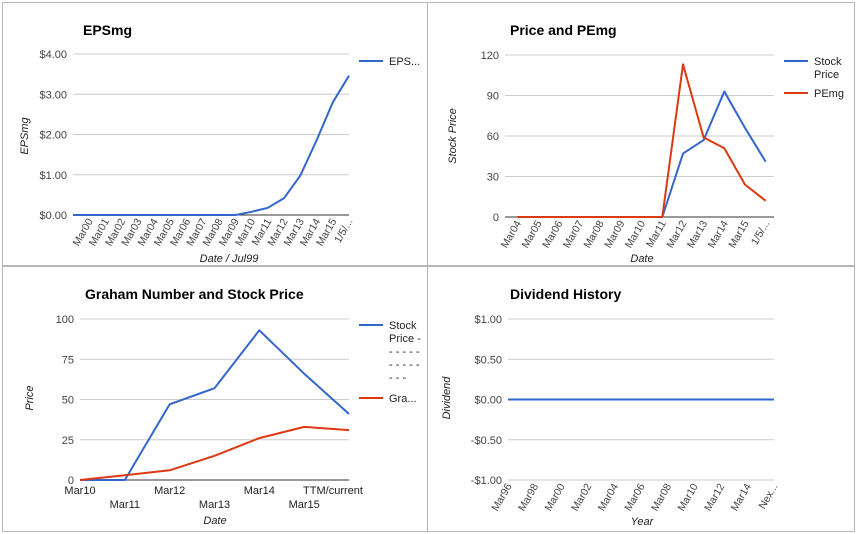 The width and height of the screenshot is (857, 534). What do you see at coordinates (581, 497) in the screenshot?
I see `x-tick-label: Mar02` at bounding box center [581, 497].